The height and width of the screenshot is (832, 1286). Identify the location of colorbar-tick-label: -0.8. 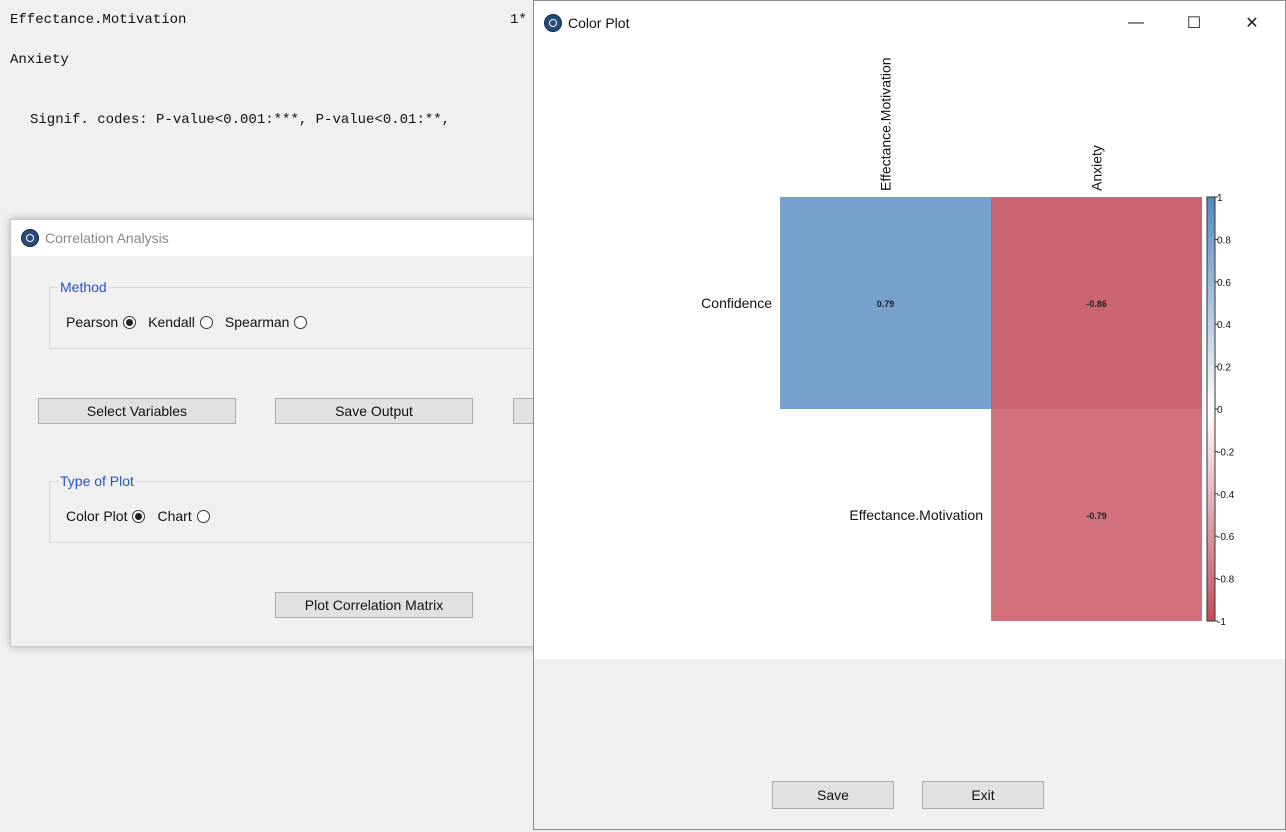
(1226, 580).